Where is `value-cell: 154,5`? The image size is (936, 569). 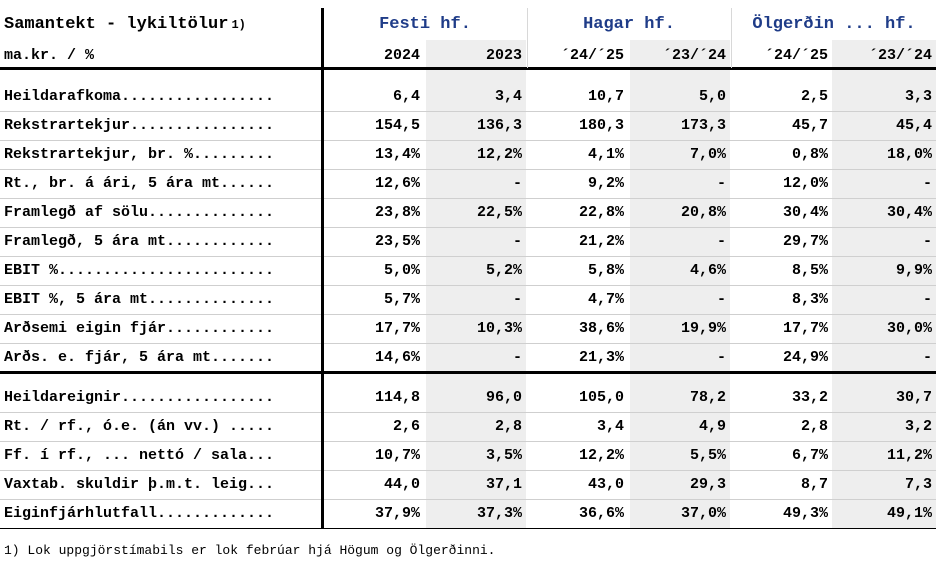 value-cell: 154,5 is located at coordinates (397, 125).